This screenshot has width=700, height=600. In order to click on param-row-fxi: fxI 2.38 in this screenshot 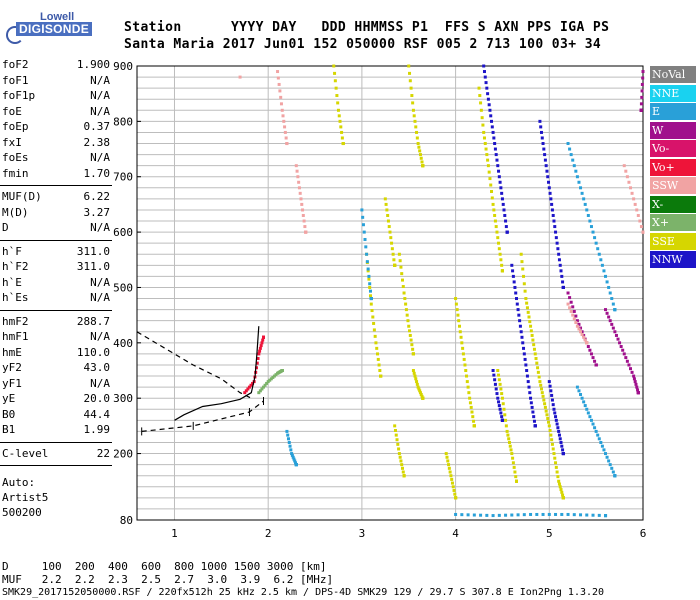, I will do `click(56, 143)`.